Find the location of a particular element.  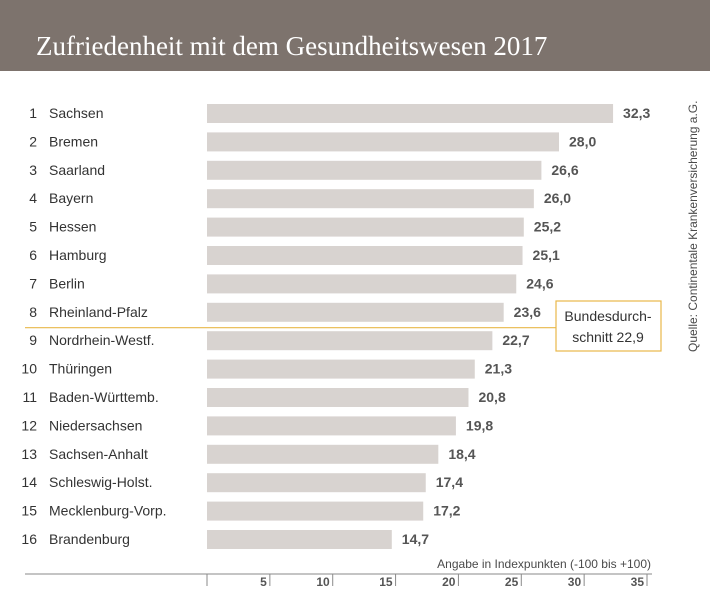

category-label: Bremen is located at coordinates (73, 141).